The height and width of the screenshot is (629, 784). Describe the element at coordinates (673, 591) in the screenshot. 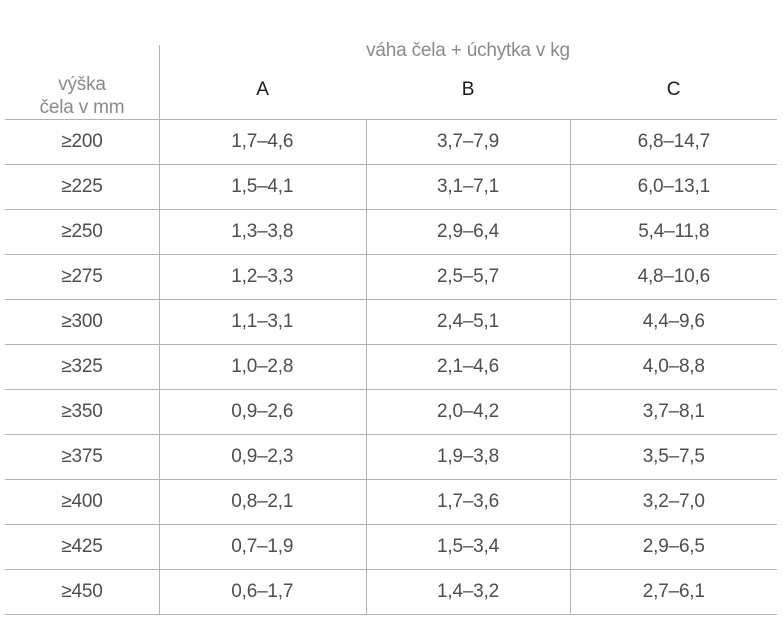

I see `value-cell-c: 2,7–6,1` at that location.